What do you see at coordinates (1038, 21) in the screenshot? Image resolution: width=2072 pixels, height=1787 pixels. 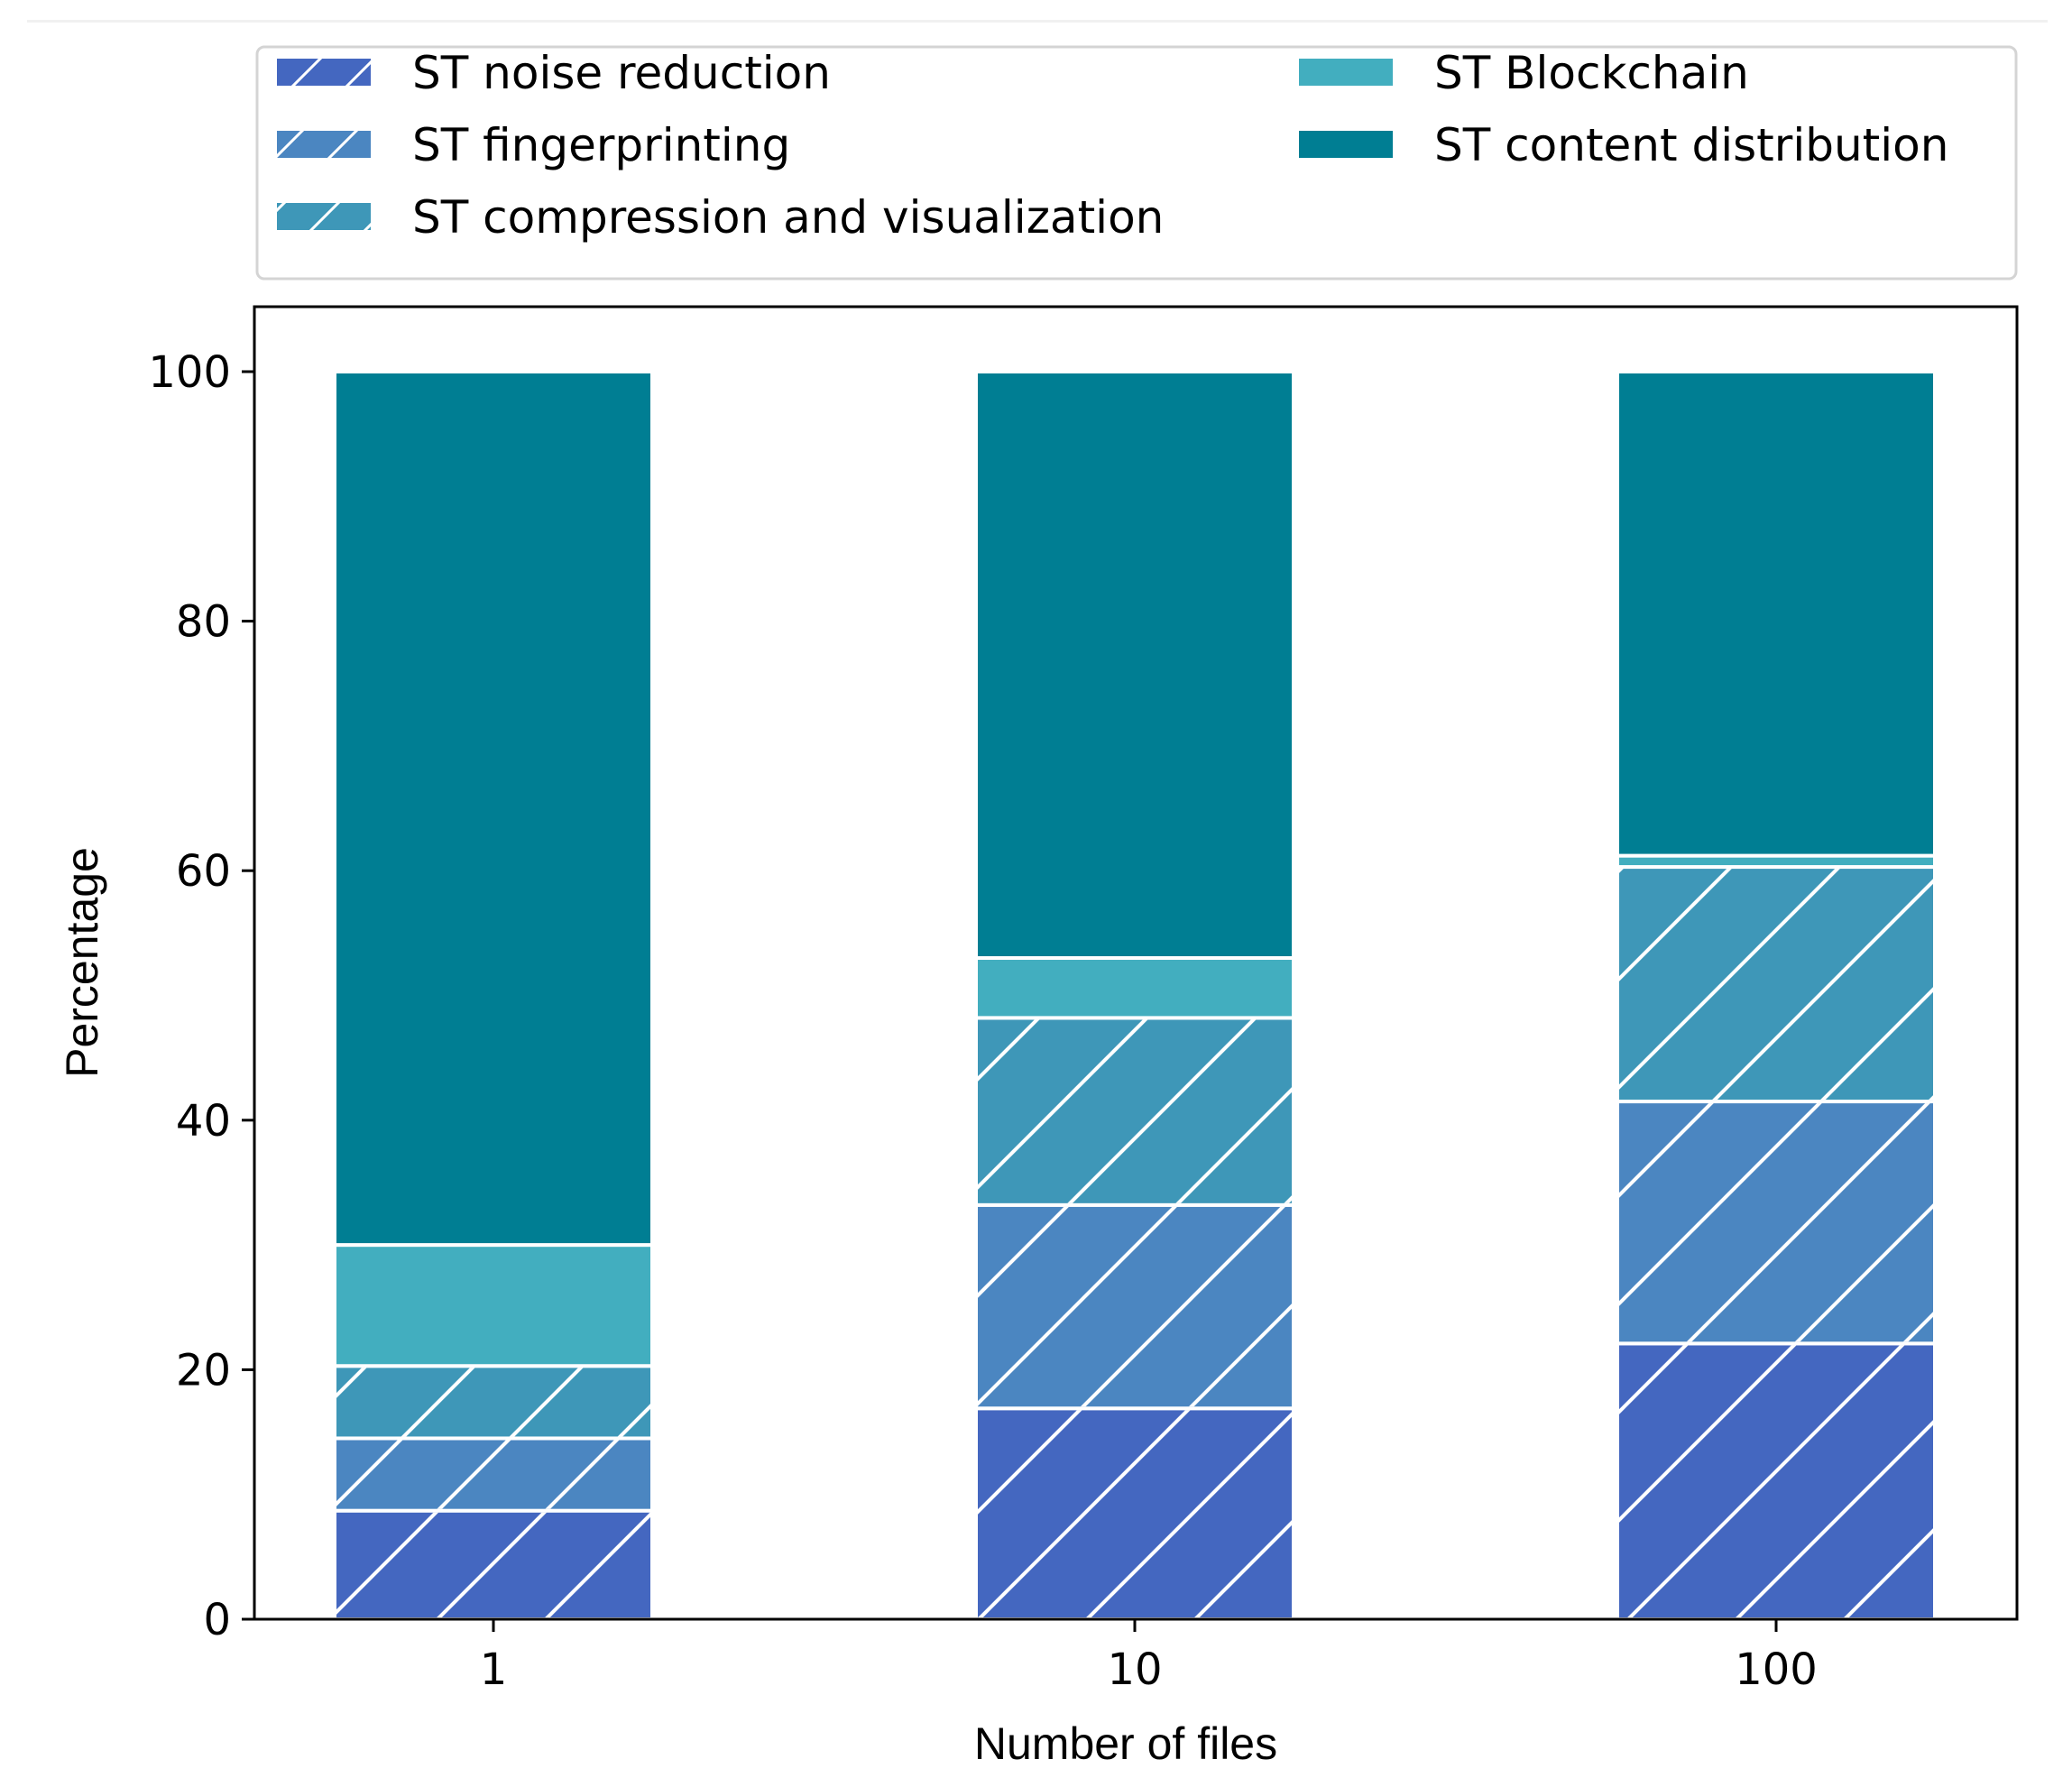 I see `top-divider` at bounding box center [1038, 21].